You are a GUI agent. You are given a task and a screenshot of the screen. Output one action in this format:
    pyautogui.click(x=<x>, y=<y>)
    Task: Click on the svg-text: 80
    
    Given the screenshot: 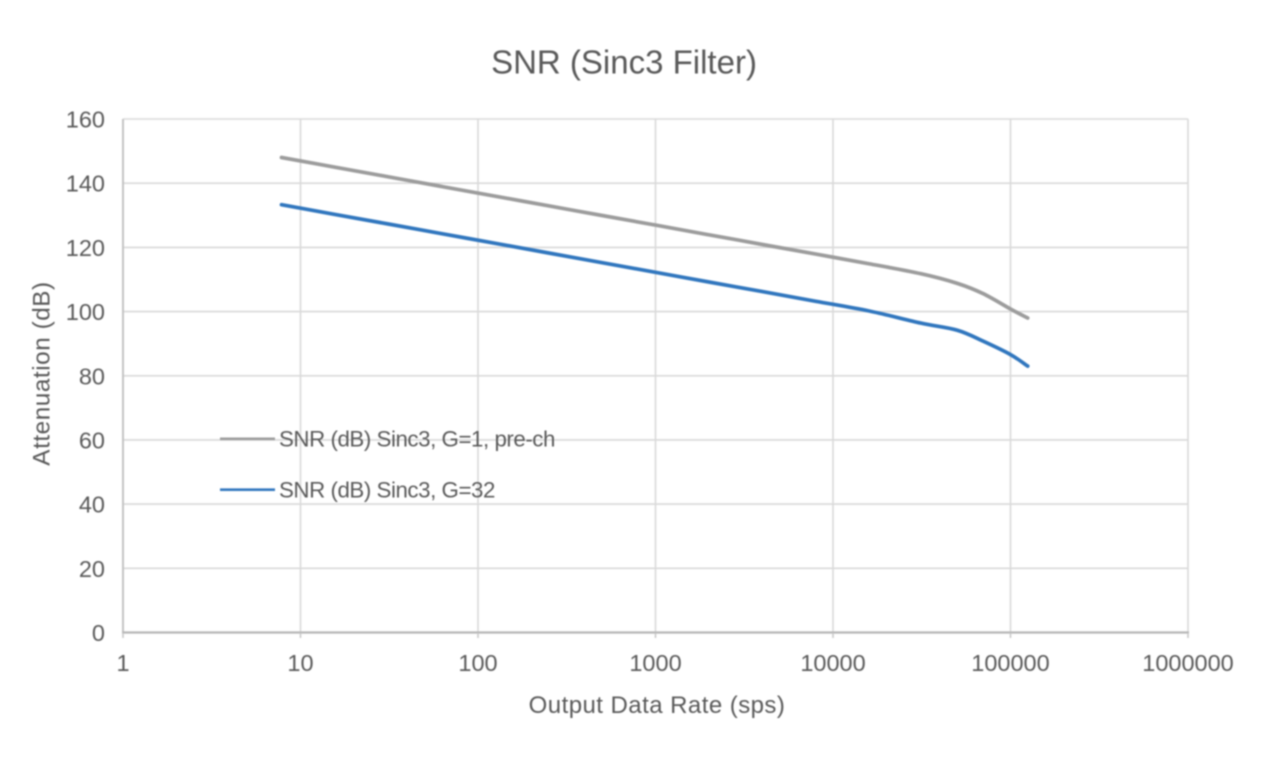 What is the action you would take?
    pyautogui.click(x=92, y=376)
    